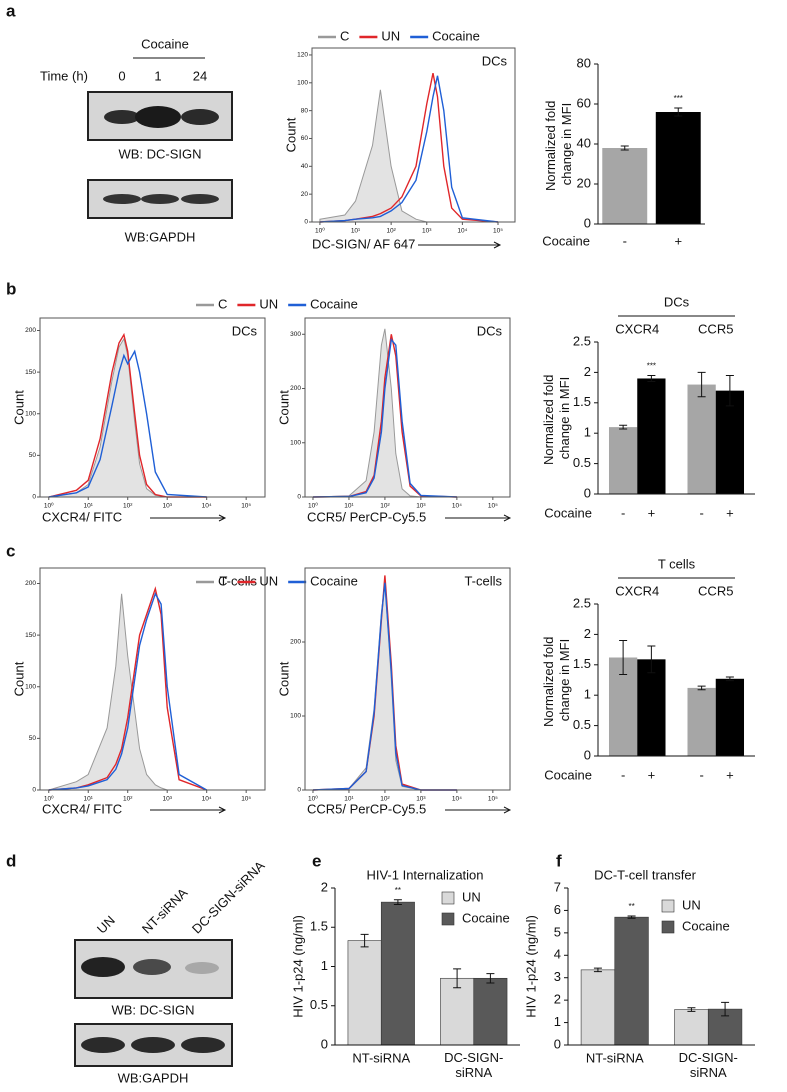 This screenshot has height=1092, width=787. Describe the element at coordinates (473, 1065) in the screenshot. I see `x-tick-label: DC-SIGN-siRNA` at that location.